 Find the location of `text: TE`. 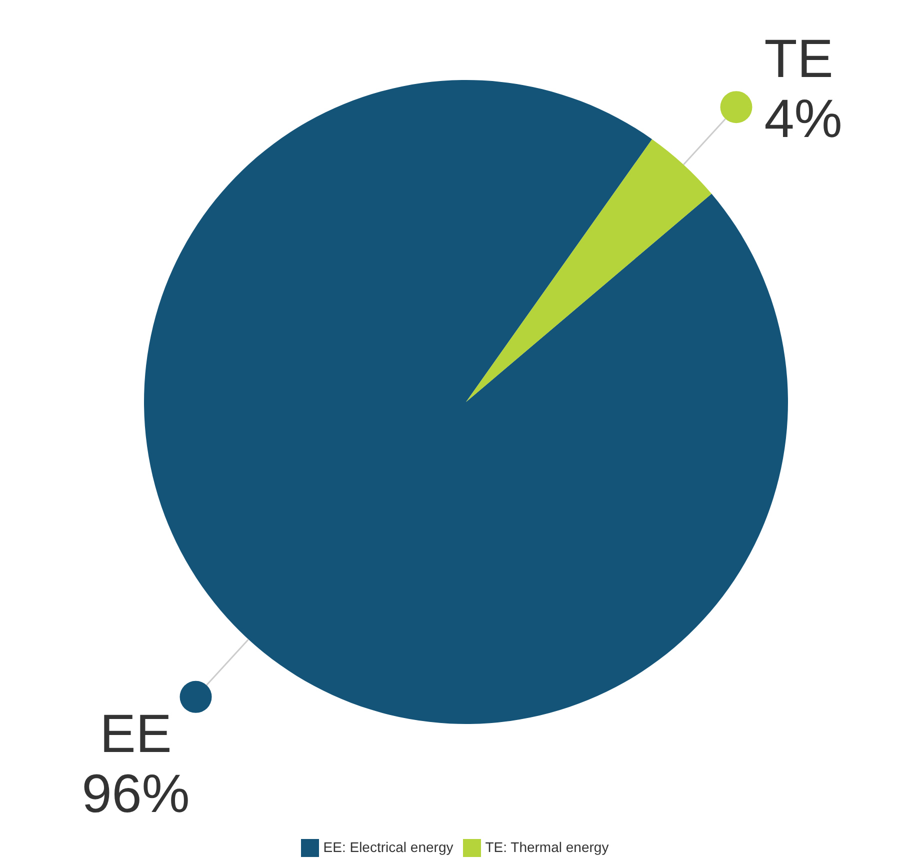

text: TE is located at coordinates (799, 59).